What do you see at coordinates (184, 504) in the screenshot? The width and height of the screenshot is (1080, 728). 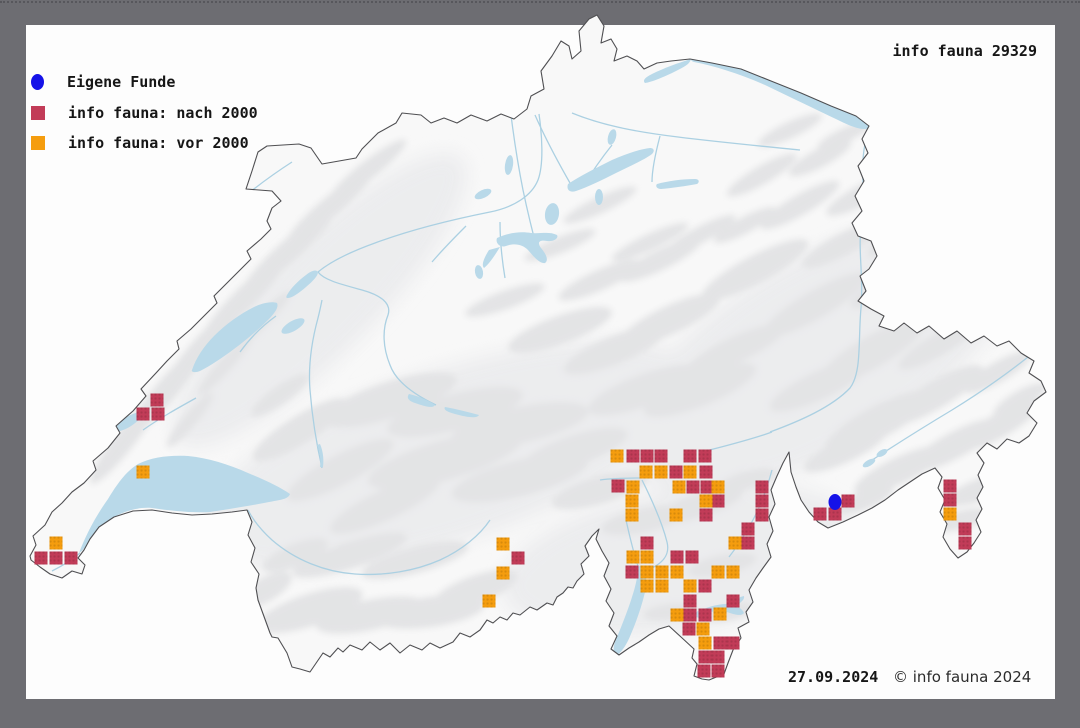 I see `lake-geneva` at bounding box center [184, 504].